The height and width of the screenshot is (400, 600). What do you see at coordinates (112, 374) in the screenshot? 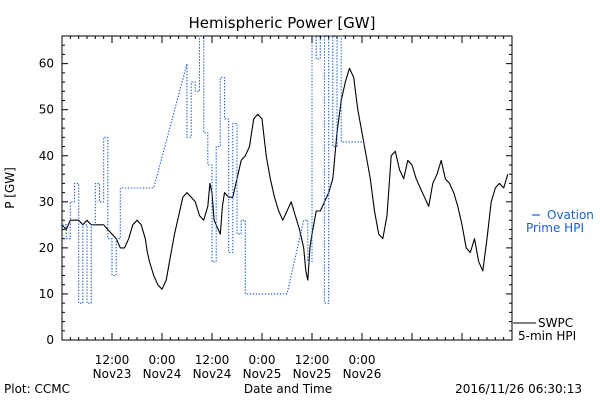
I see `x-tick-date-label: Nov23` at bounding box center [112, 374].